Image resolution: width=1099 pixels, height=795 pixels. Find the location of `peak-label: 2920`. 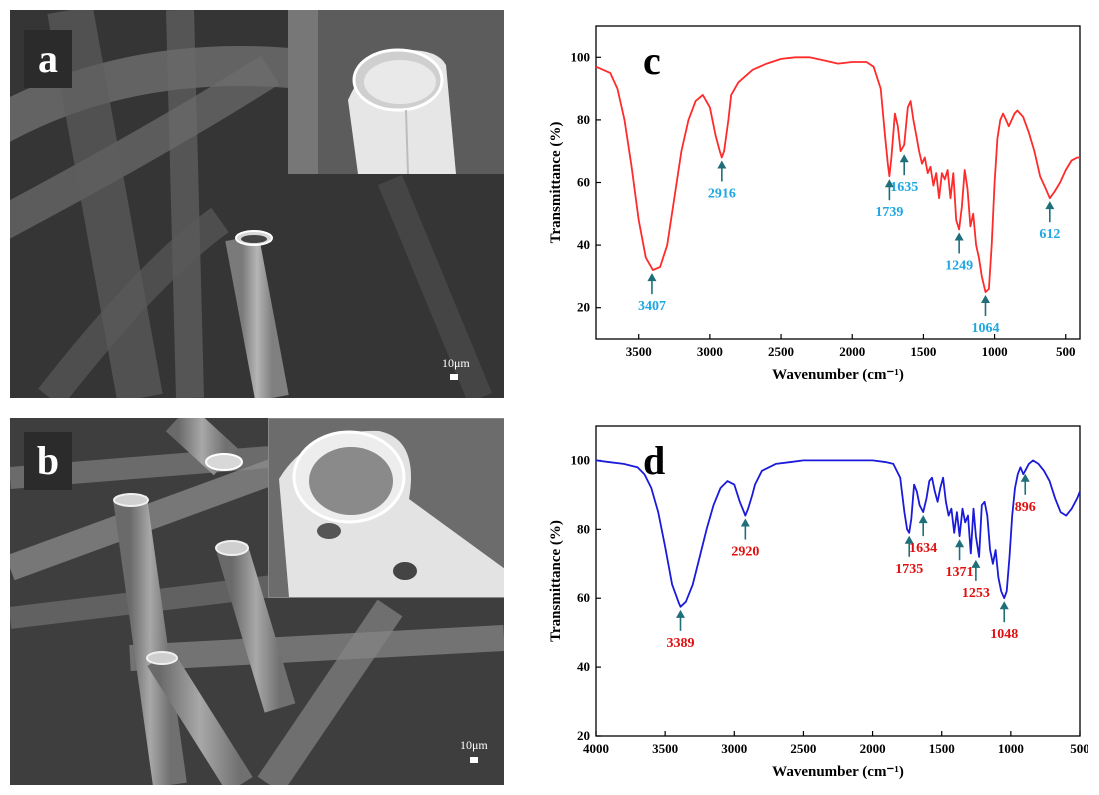

peak-label: 2920 is located at coordinates (745, 552).